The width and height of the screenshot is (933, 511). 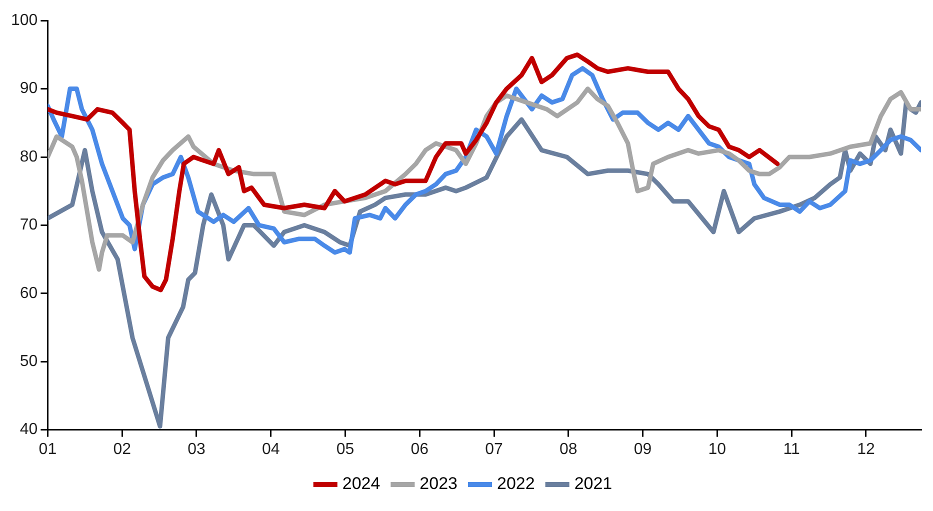 What do you see at coordinates (866, 449) in the screenshot?
I see `x-tick-label: 12` at bounding box center [866, 449].